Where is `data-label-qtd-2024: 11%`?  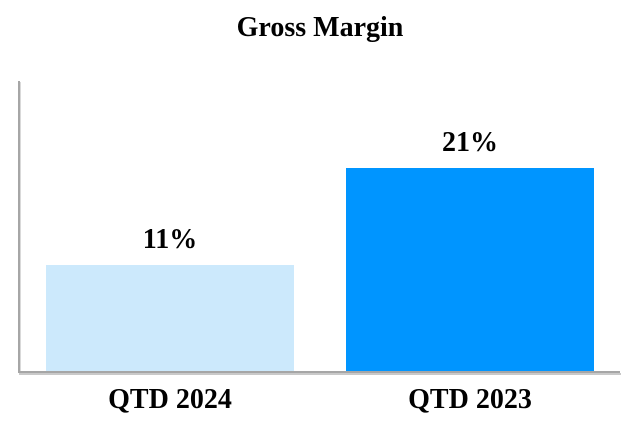 data-label-qtd-2024: 11% is located at coordinates (170, 239).